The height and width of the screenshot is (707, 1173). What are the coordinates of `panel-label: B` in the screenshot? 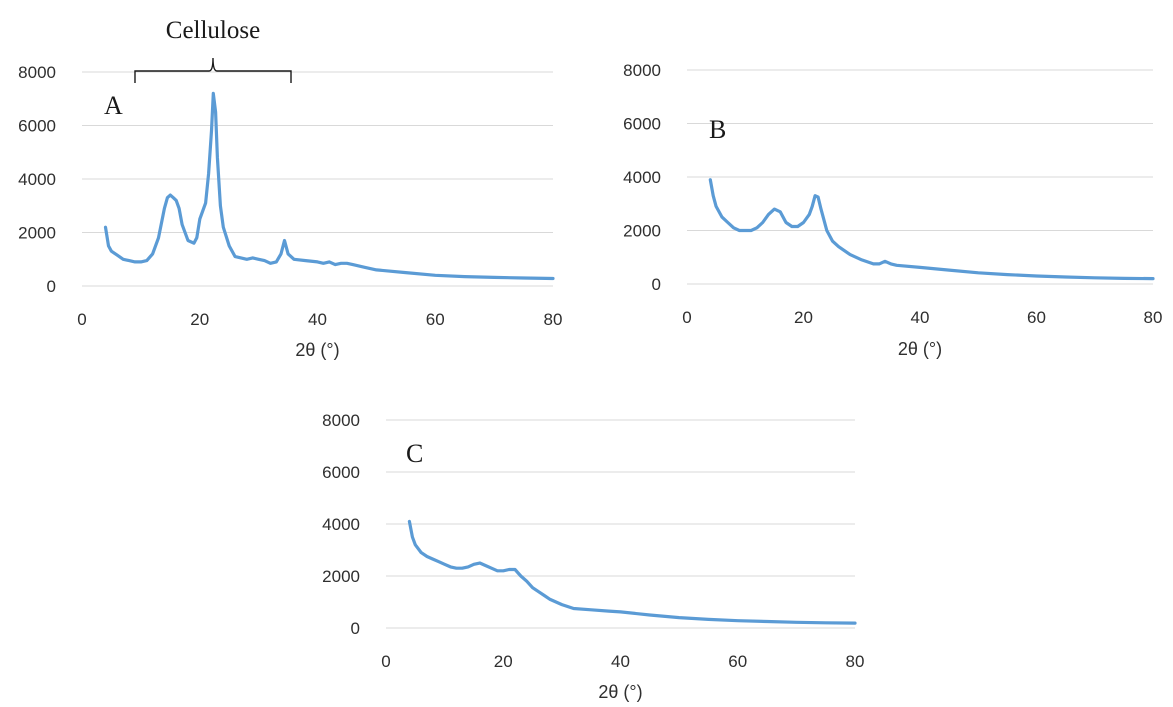 It's located at (717, 129).